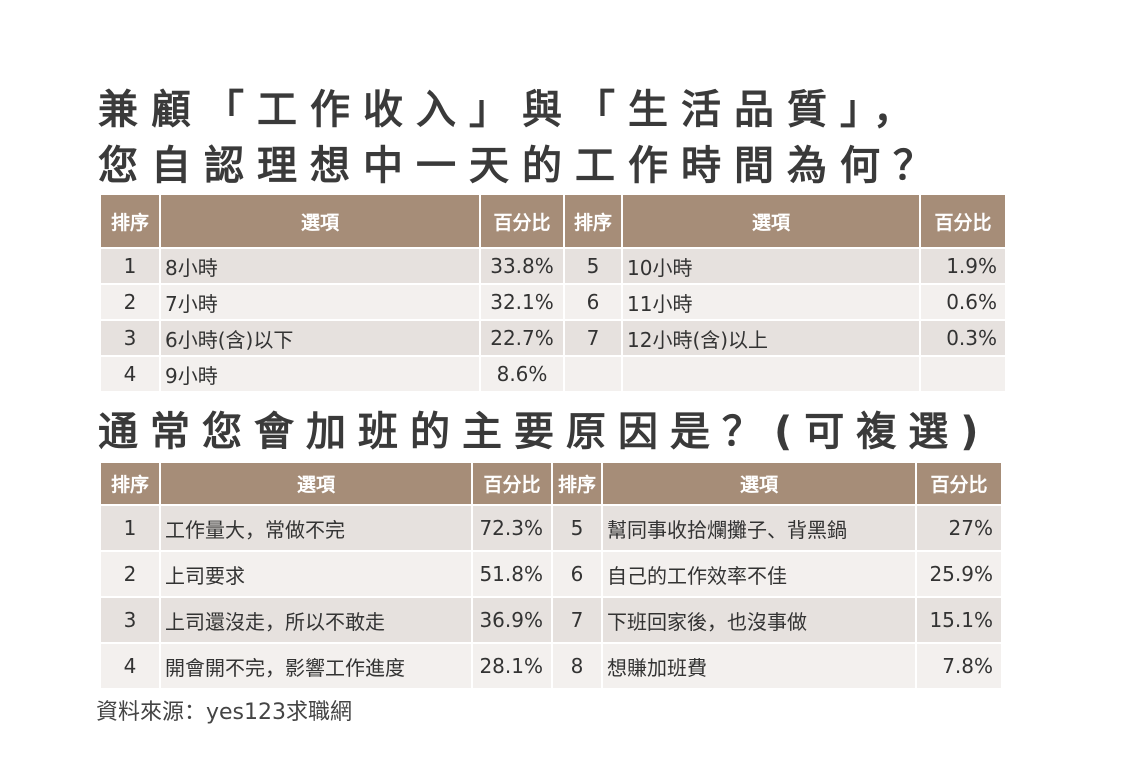  Describe the element at coordinates (316, 574) in the screenshot. I see `option-cell: 上司要求` at that location.